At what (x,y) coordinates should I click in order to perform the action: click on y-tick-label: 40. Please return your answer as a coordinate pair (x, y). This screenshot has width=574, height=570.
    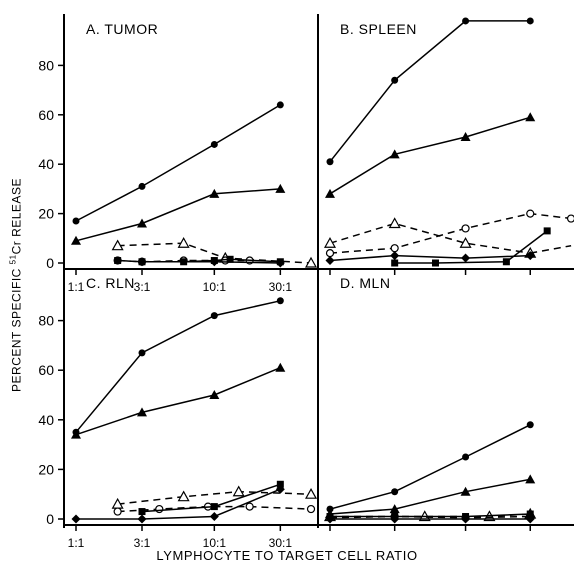
    Looking at the image, I should click on (46, 420).